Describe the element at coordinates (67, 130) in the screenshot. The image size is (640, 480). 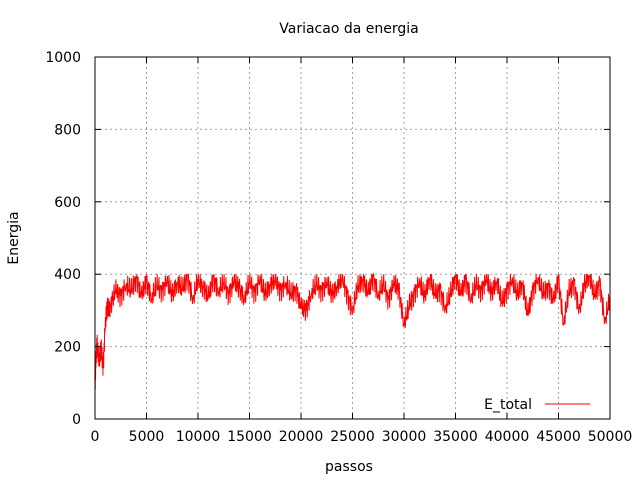
I see `y-tick-label: 800` at that location.